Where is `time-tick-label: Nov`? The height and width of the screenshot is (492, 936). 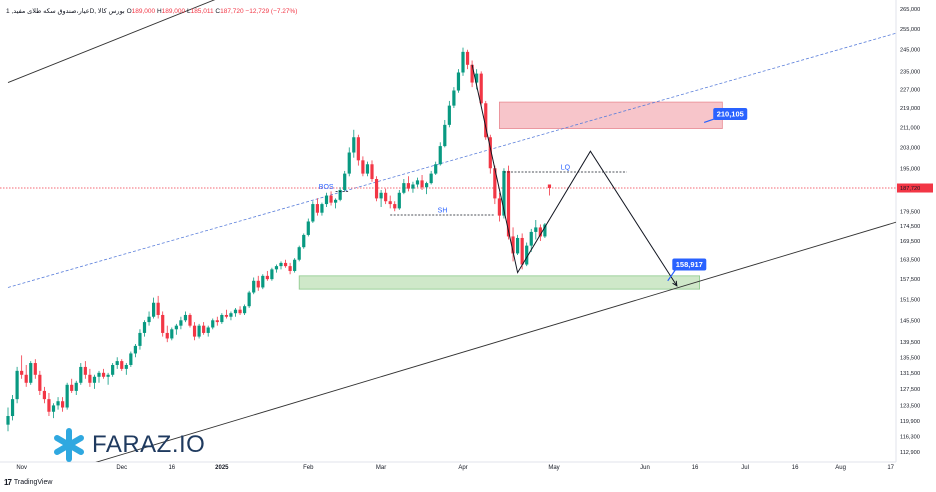 time-tick-label: Nov is located at coordinates (21, 468).